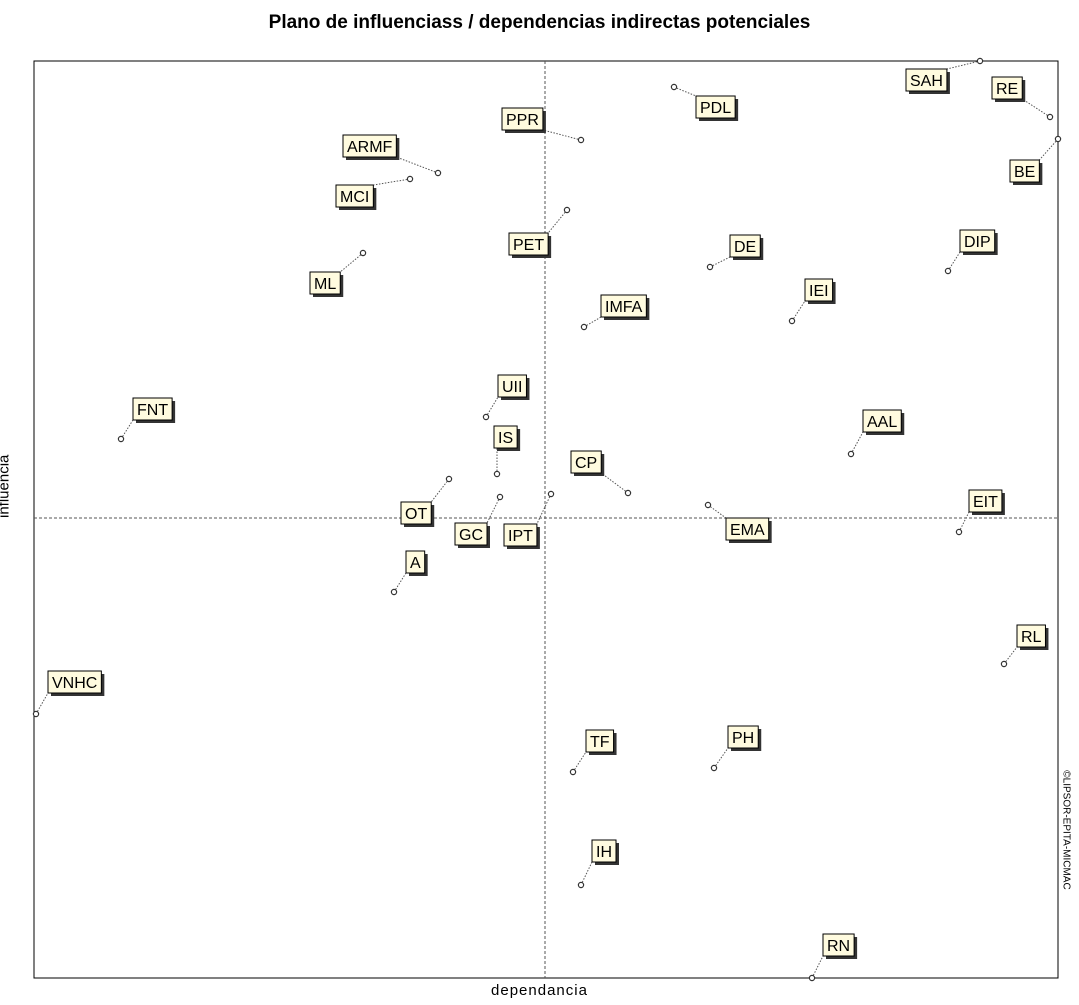 Image resolution: width=1079 pixels, height=1005 pixels. I want to click on point-label-ot: OT, so click(416, 514).